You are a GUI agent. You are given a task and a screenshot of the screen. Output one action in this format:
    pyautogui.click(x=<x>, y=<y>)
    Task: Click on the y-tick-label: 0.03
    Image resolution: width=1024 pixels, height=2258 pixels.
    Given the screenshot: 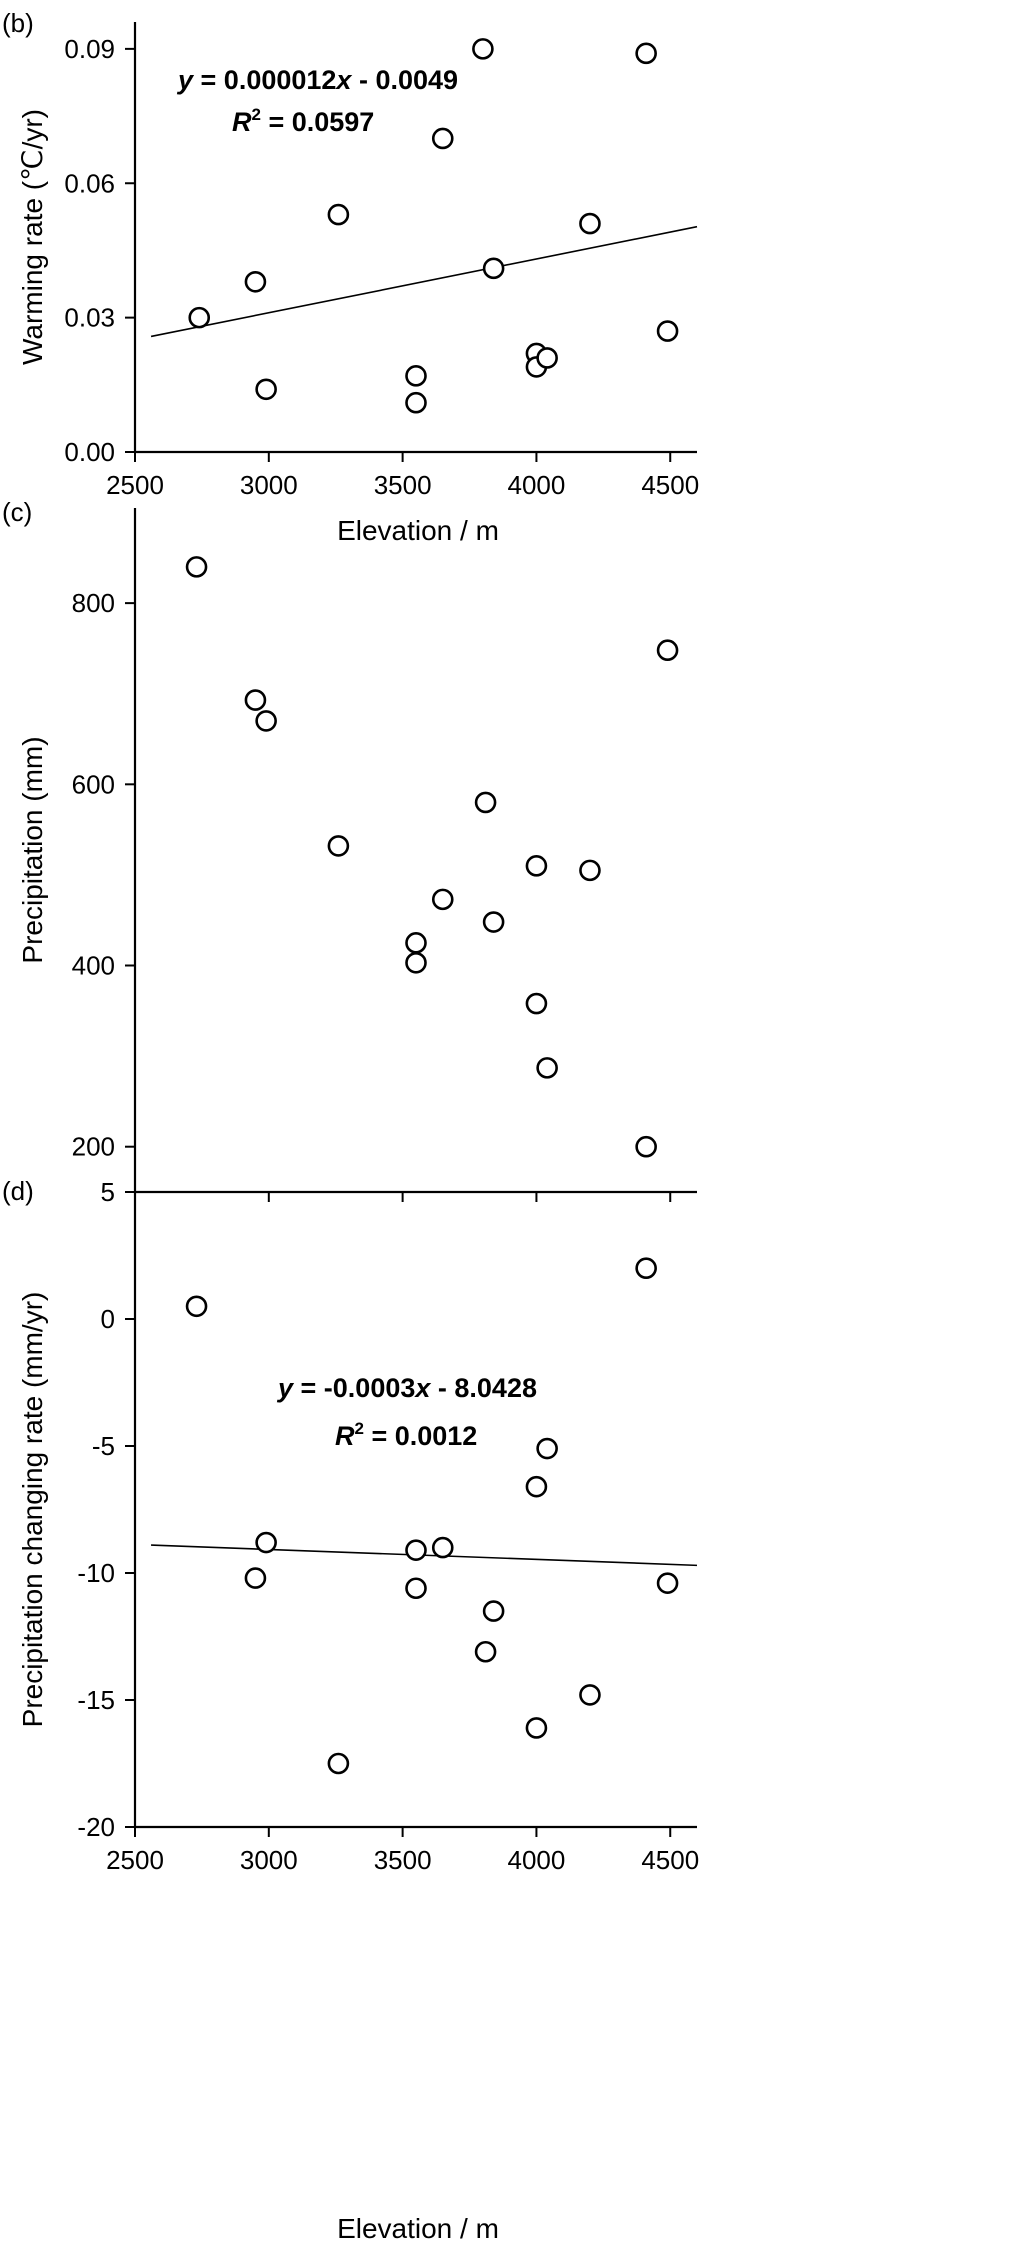 What is the action you would take?
    pyautogui.click(x=89, y=318)
    